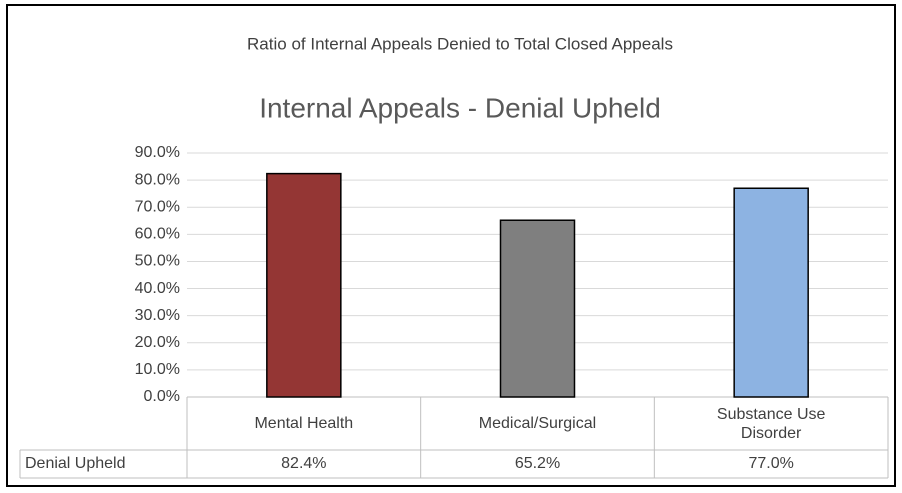 This screenshot has height=493, width=902. I want to click on y-tick-label: 80.0%, so click(157, 179).